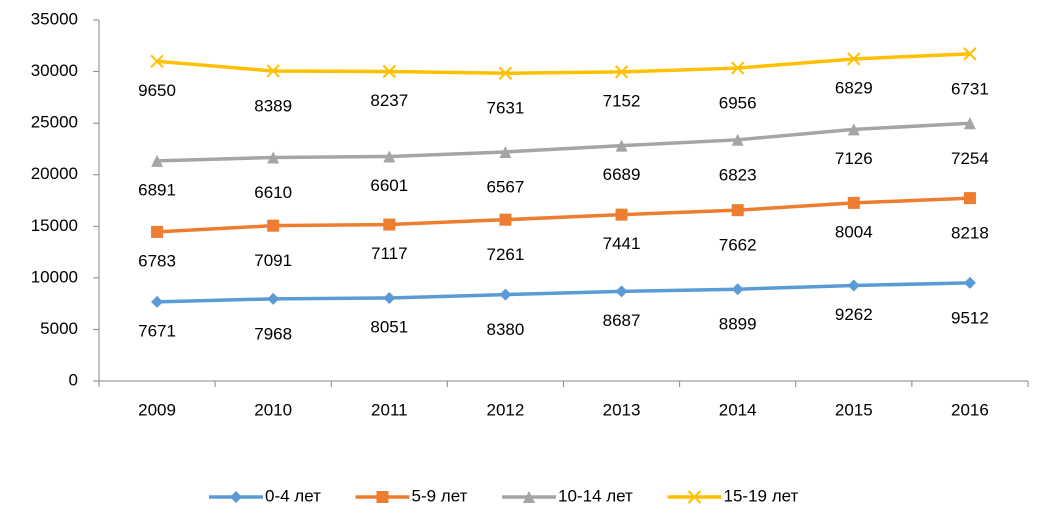 The height and width of the screenshot is (512, 1042). What do you see at coordinates (157, 90) in the screenshot?
I see `data-label: 9650` at bounding box center [157, 90].